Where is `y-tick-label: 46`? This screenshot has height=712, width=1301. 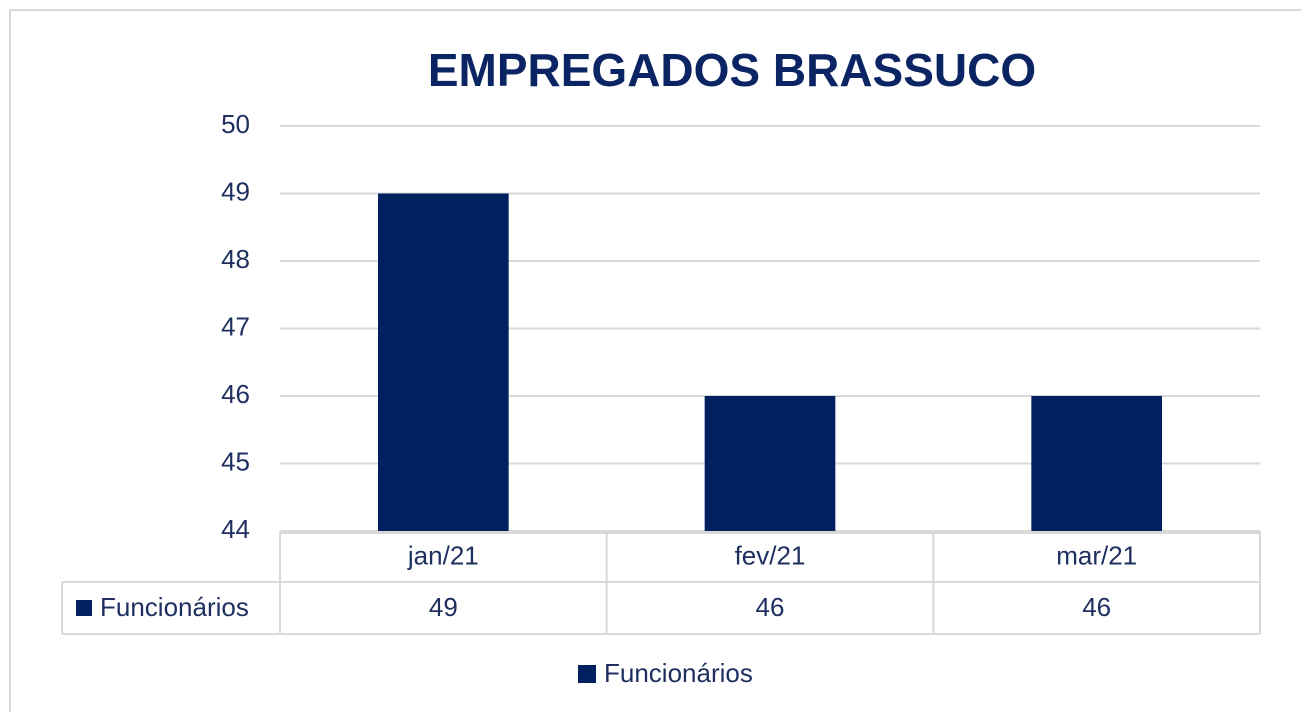 y-tick-label: 46 is located at coordinates (235, 394).